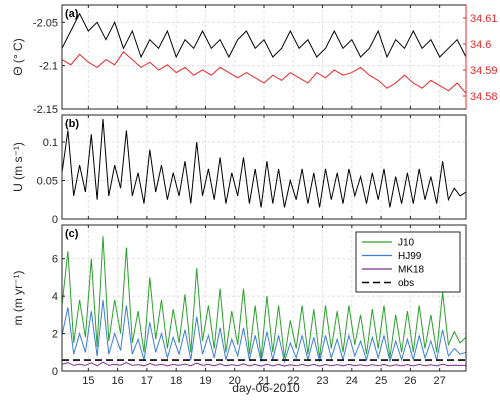 This screenshot has height=401, width=500. What do you see at coordinates (47, 181) in the screenshot?
I see `y-tick-label: 0.05` at bounding box center [47, 181].